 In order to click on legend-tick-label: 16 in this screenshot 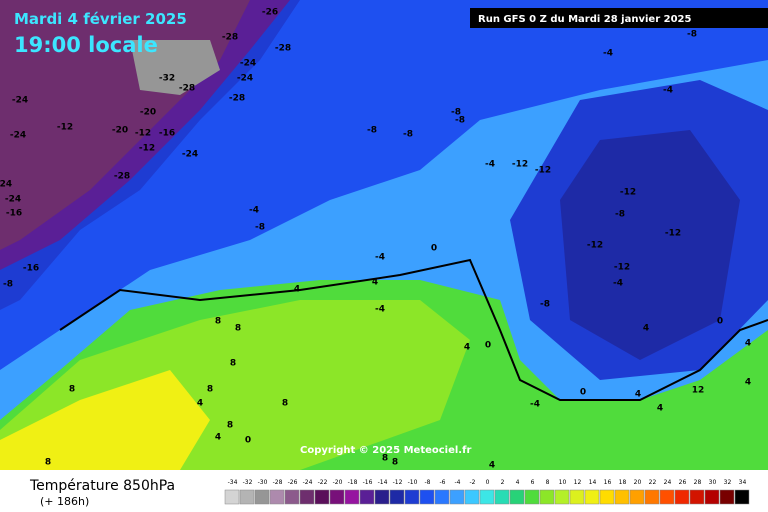, I will do `click(608, 482)`.